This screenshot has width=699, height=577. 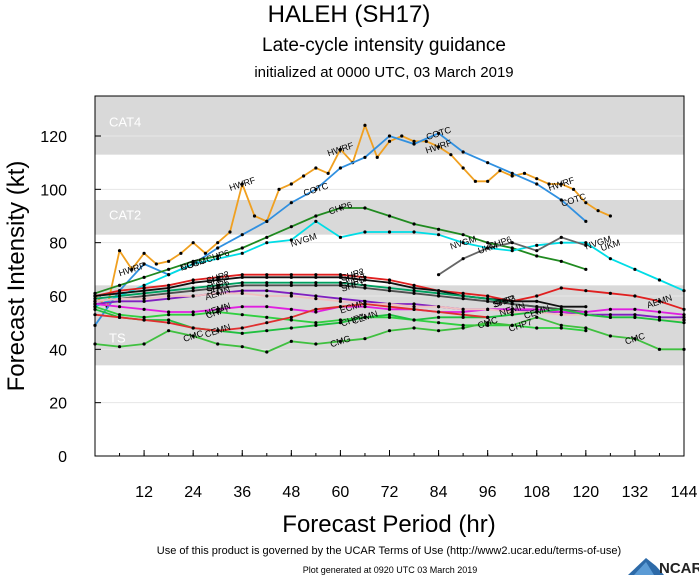 I want to click on band-label-cat2: CAT2, so click(x=125, y=215).